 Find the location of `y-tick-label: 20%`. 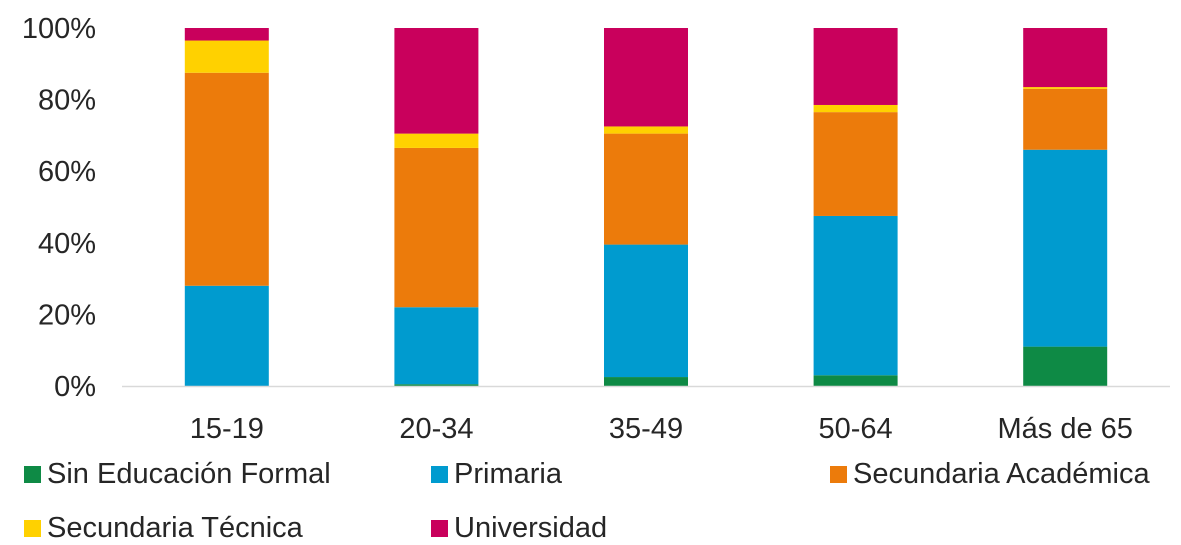

y-tick-label: 20% is located at coordinates (67, 315).